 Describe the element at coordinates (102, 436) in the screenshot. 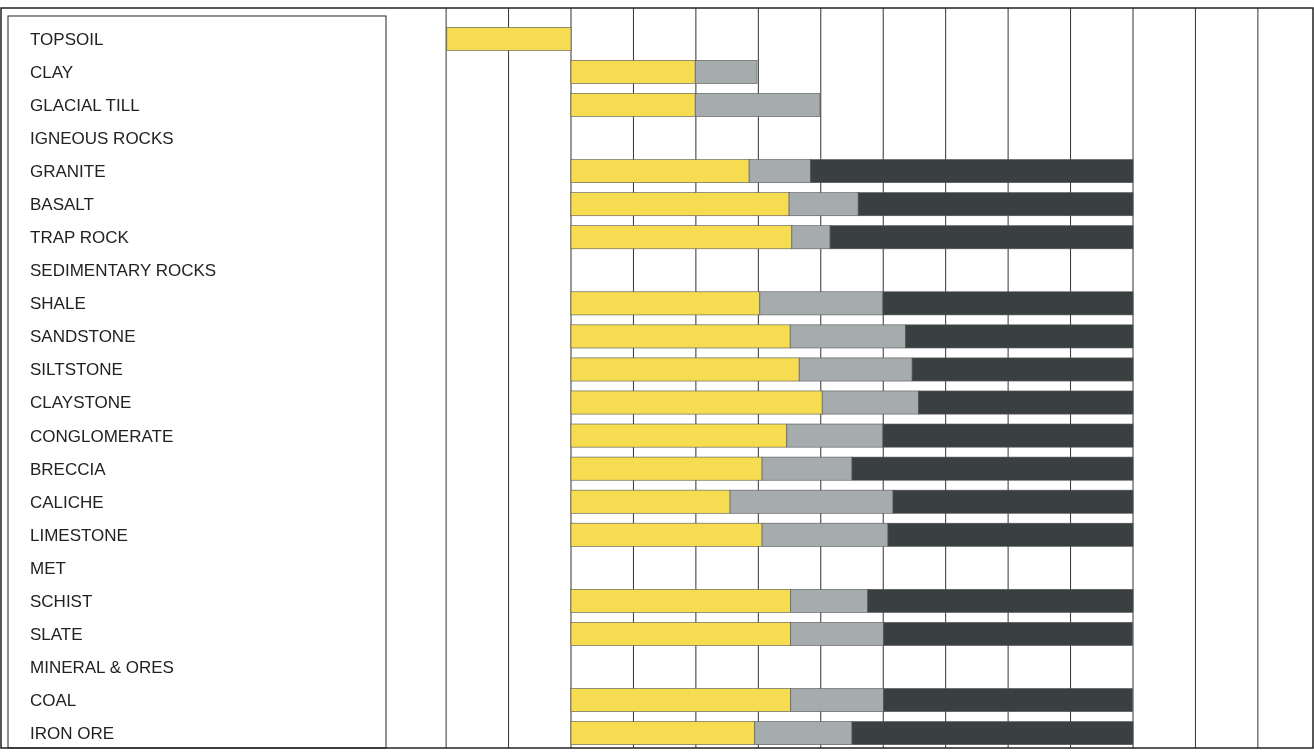

I see `y-tick-label: CONGLOMERATE` at that location.